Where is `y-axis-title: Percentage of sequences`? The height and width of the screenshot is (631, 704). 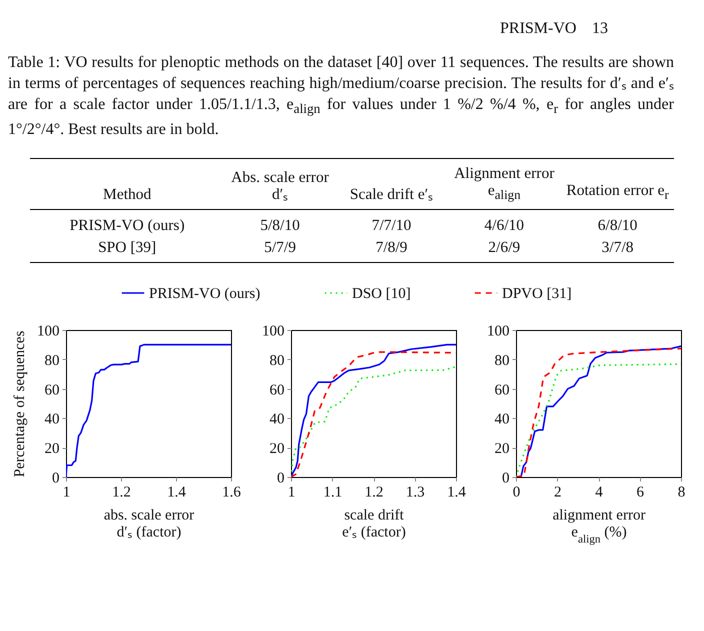
y-axis-title: Percentage of sequences is located at coordinates (20, 404).